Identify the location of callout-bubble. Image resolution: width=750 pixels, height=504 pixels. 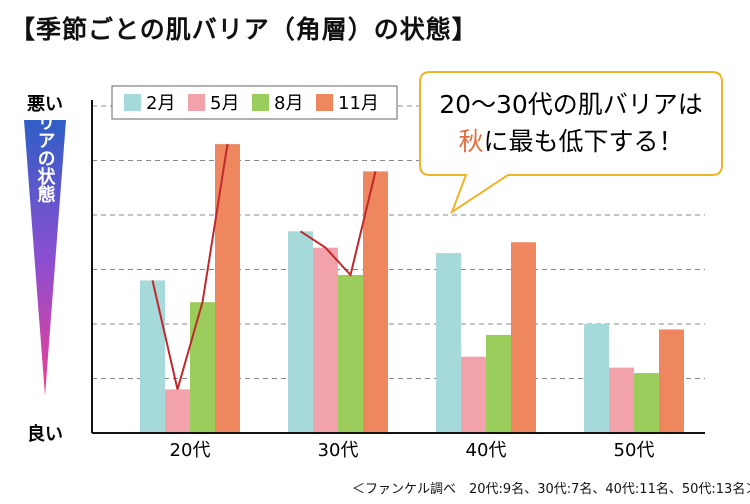
(571, 143).